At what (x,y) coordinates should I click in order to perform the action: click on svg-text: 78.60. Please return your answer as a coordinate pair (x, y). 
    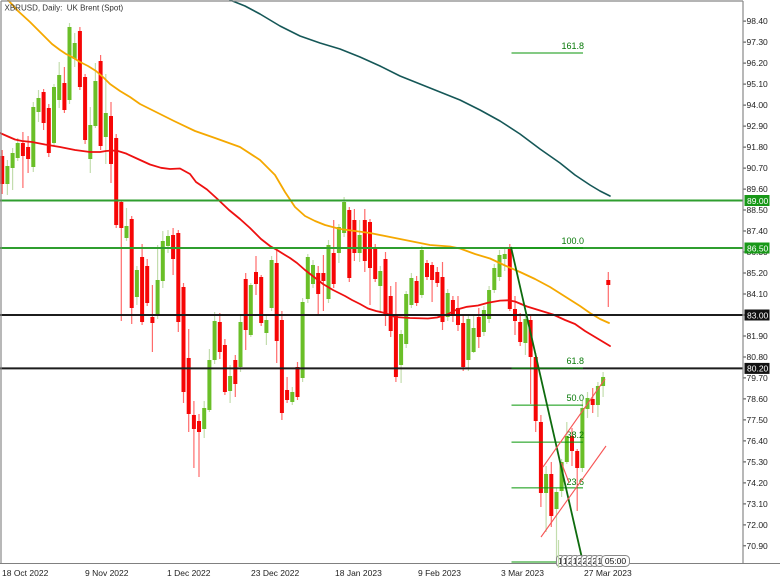
    Looking at the image, I should click on (758, 399).